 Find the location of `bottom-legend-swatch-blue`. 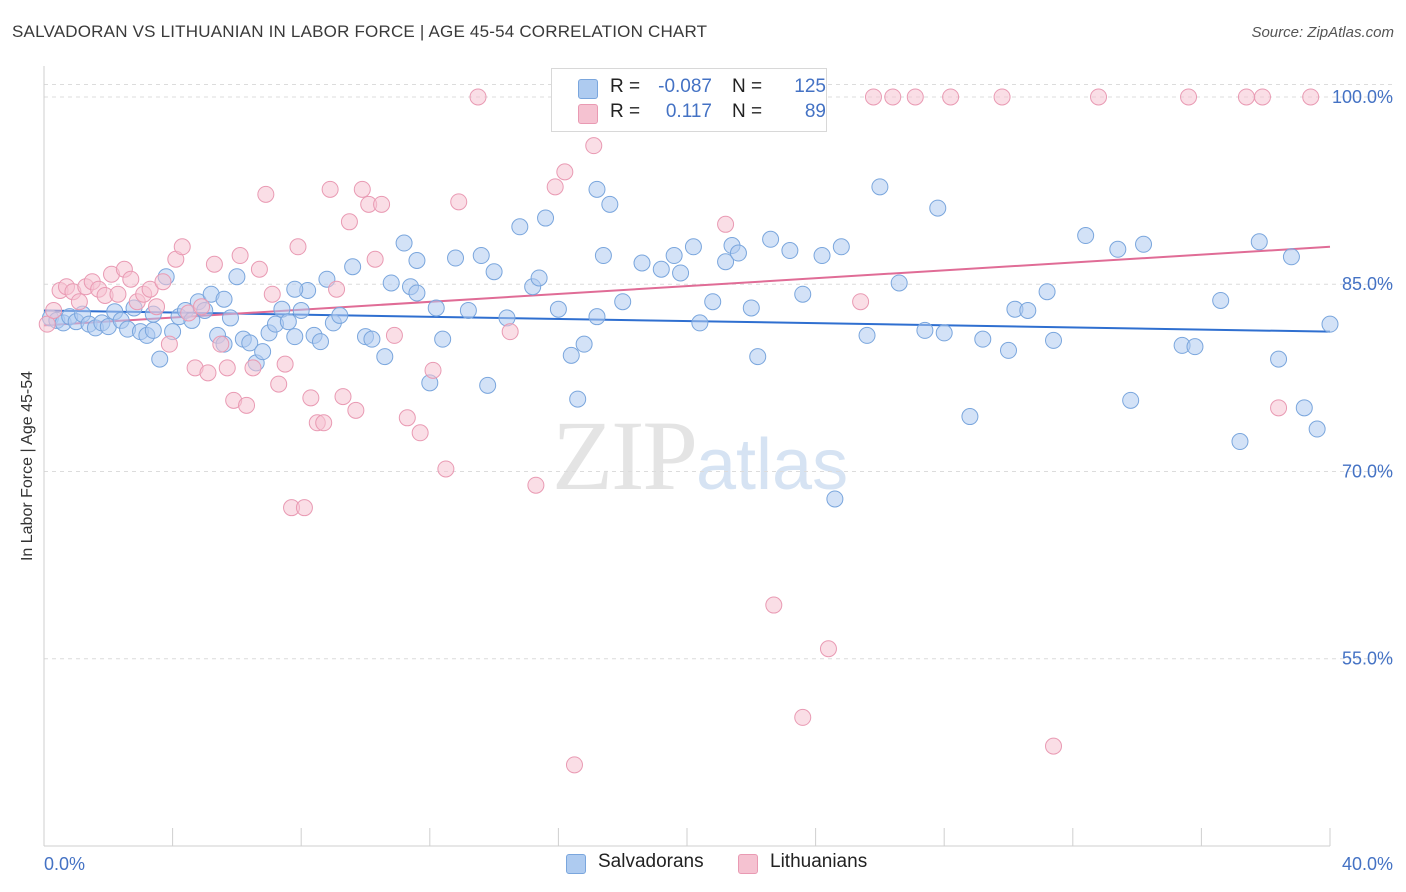

bottom-legend-swatch-blue is located at coordinates (576, 864).